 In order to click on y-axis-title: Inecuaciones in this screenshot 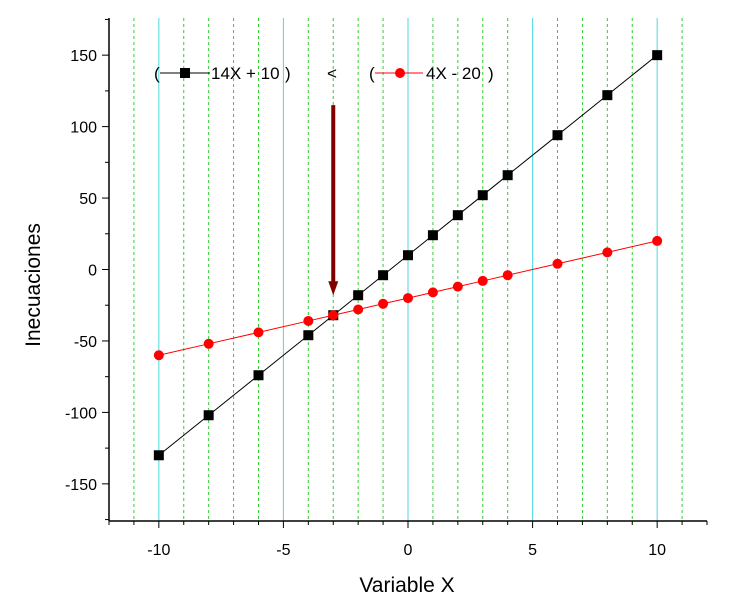, I will do `click(33, 285)`.